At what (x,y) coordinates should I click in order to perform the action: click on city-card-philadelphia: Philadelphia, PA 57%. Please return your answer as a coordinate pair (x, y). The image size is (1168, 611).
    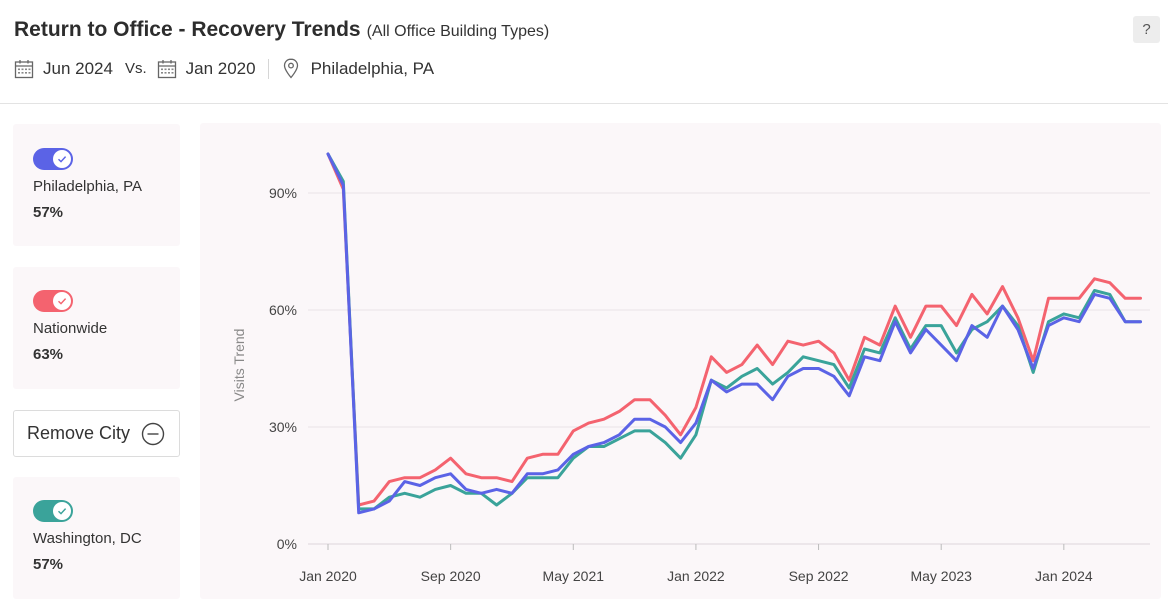
    Looking at the image, I should click on (96, 185).